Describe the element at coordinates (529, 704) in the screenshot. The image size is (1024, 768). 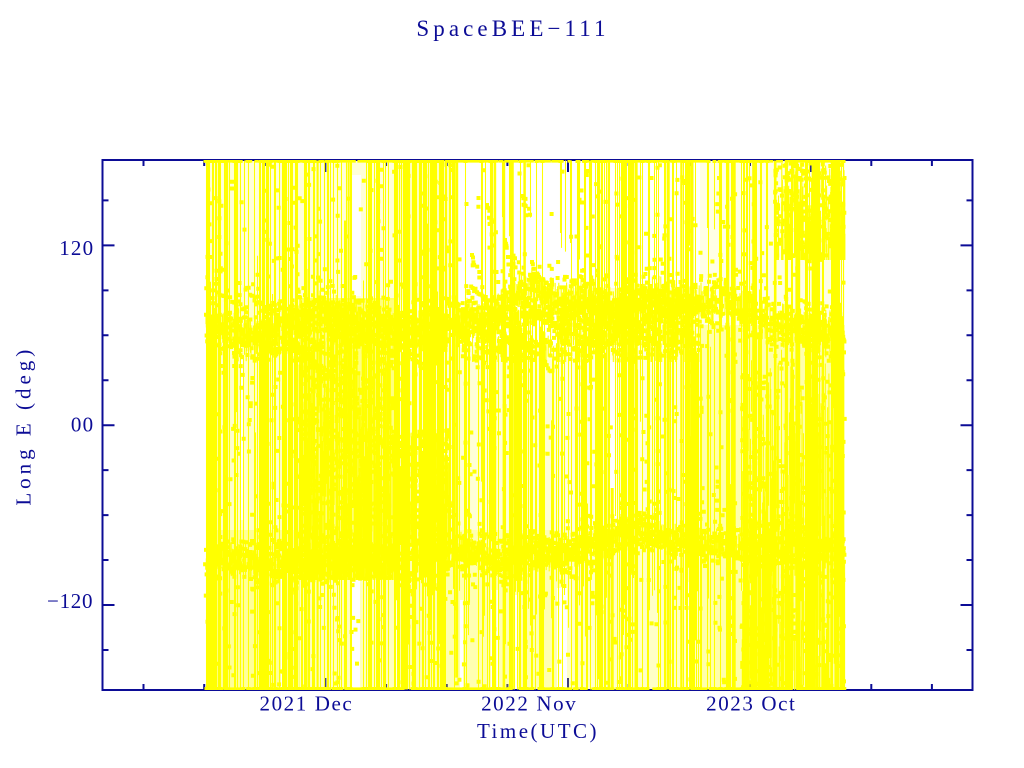
I see `svg-text: 2022 Nov` at that location.